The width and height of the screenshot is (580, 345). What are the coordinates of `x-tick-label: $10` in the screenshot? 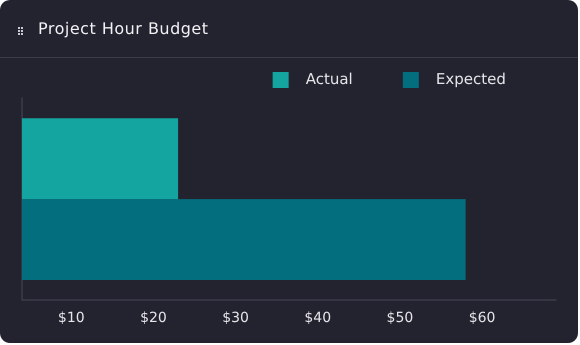 It's located at (71, 318).